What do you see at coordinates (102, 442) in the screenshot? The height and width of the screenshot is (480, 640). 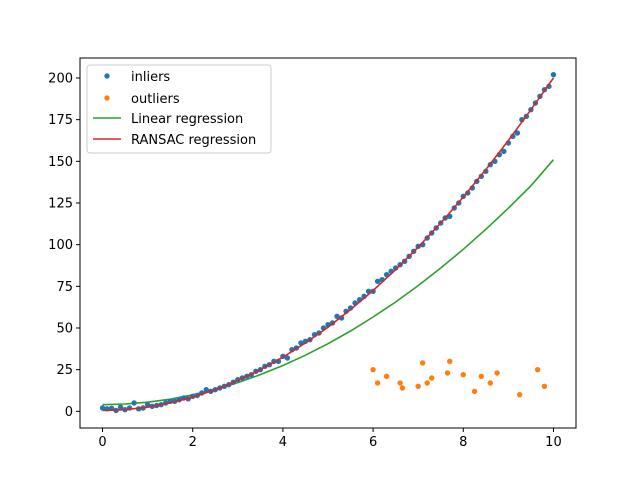 I see `x-tick-label: 0` at bounding box center [102, 442].